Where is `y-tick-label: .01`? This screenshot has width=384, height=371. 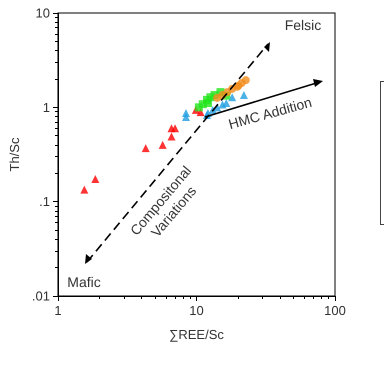
y-tick-label: .01 is located at coordinates (41, 296).